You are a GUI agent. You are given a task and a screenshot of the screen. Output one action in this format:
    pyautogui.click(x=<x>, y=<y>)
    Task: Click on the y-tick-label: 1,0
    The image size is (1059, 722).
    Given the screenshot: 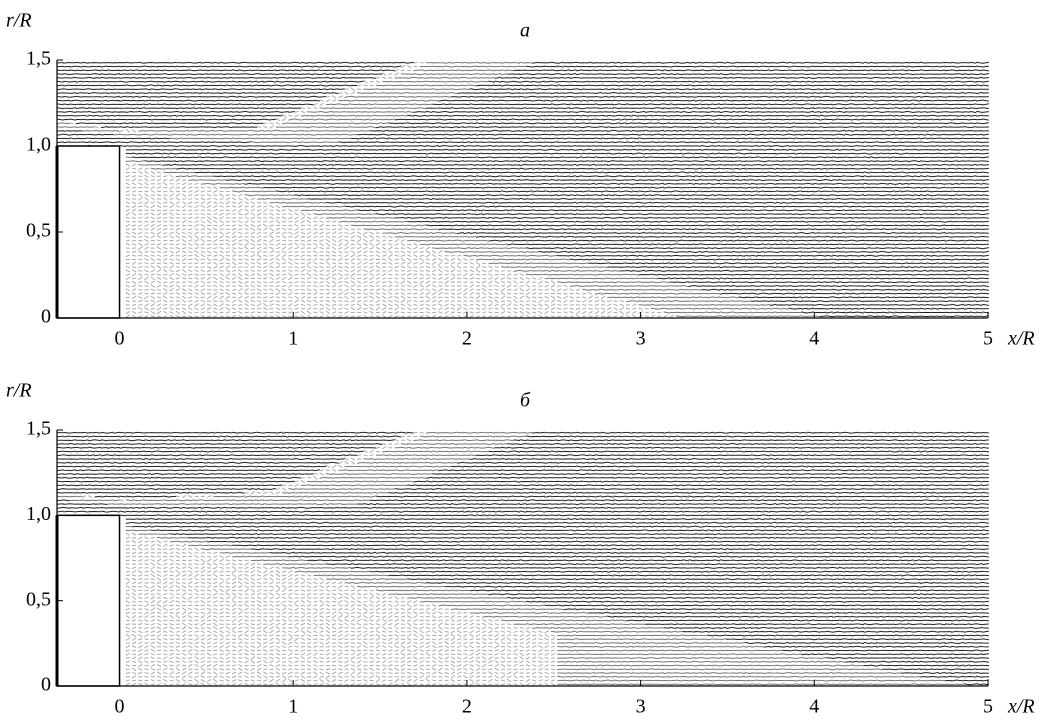 What is the action you would take?
    pyautogui.click(x=38, y=514)
    